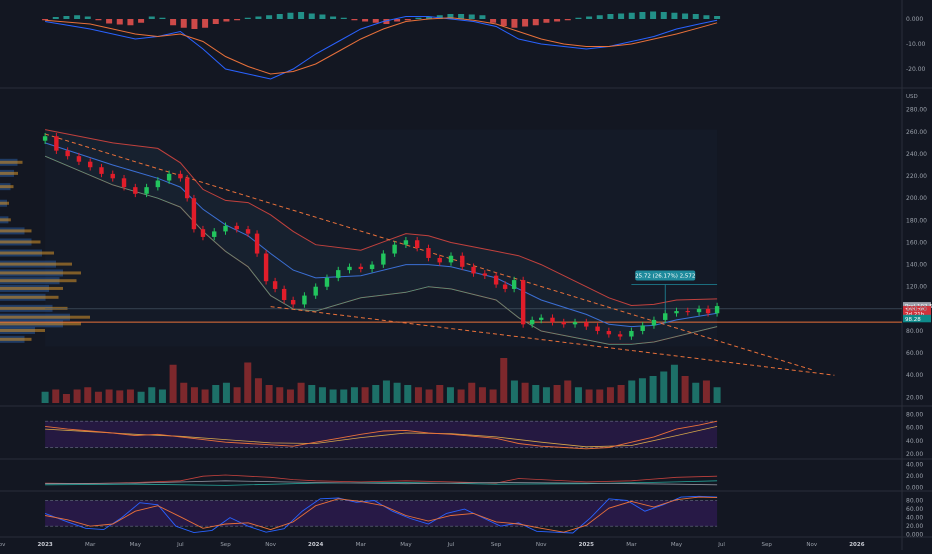 The height and width of the screenshot is (554, 932). Describe the element at coordinates (381, 45) in the screenshot. I see `macd-pane` at that location.